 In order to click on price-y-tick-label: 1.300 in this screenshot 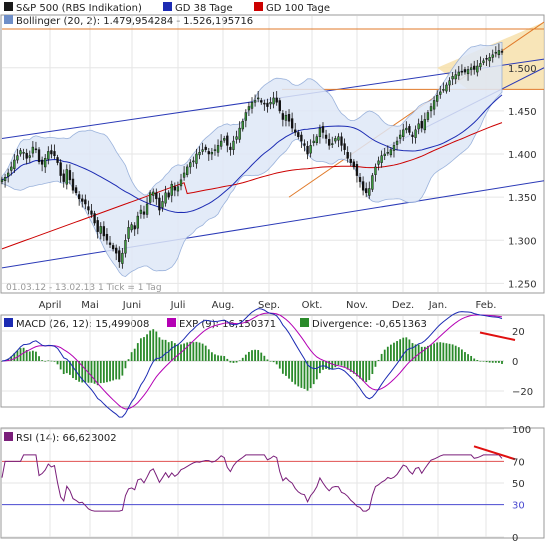, I will do `click(522, 241)`.